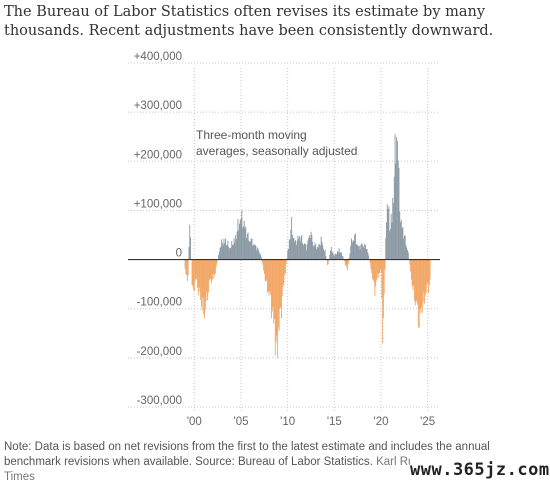 The height and width of the screenshot is (488, 550). I want to click on annotation-line-2: averages, seasonally adjusted, so click(276, 151).